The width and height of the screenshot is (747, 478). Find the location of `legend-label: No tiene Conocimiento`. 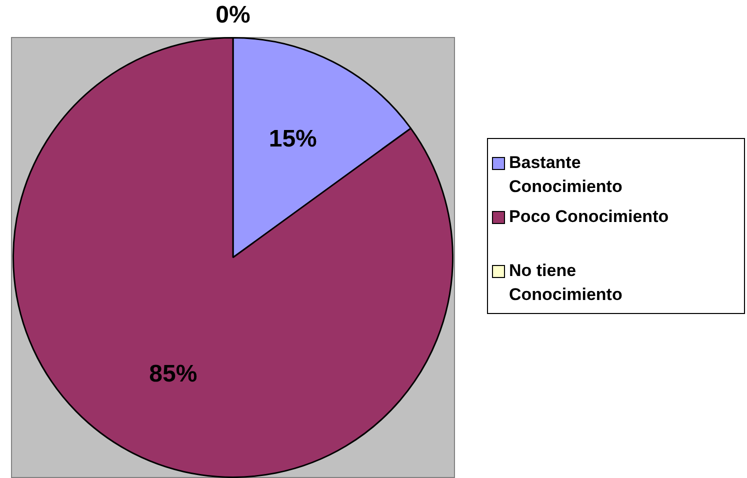

legend-label: No tiene Conocimiento is located at coordinates (566, 283).